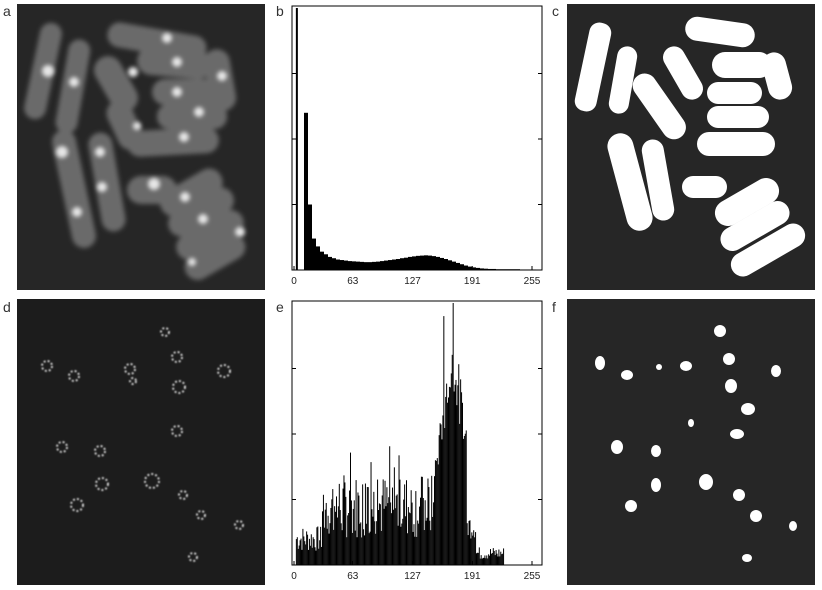 This screenshot has width=822, height=590. I want to click on histogram-b-xtick-label-3: 191, so click(472, 281).